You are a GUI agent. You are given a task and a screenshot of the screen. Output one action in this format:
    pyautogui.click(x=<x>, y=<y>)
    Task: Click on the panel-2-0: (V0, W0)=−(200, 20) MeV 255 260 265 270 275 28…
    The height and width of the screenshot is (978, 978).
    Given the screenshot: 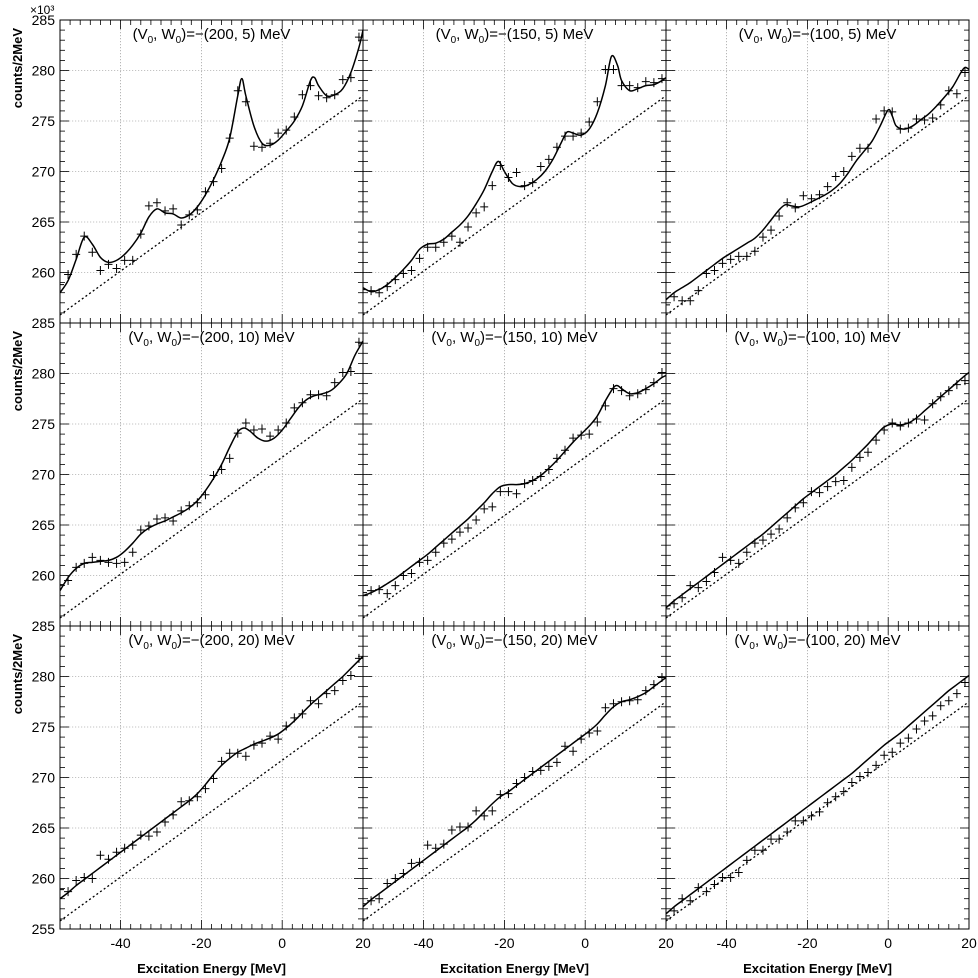 What is the action you would take?
    pyautogui.click(x=190, y=797)
    